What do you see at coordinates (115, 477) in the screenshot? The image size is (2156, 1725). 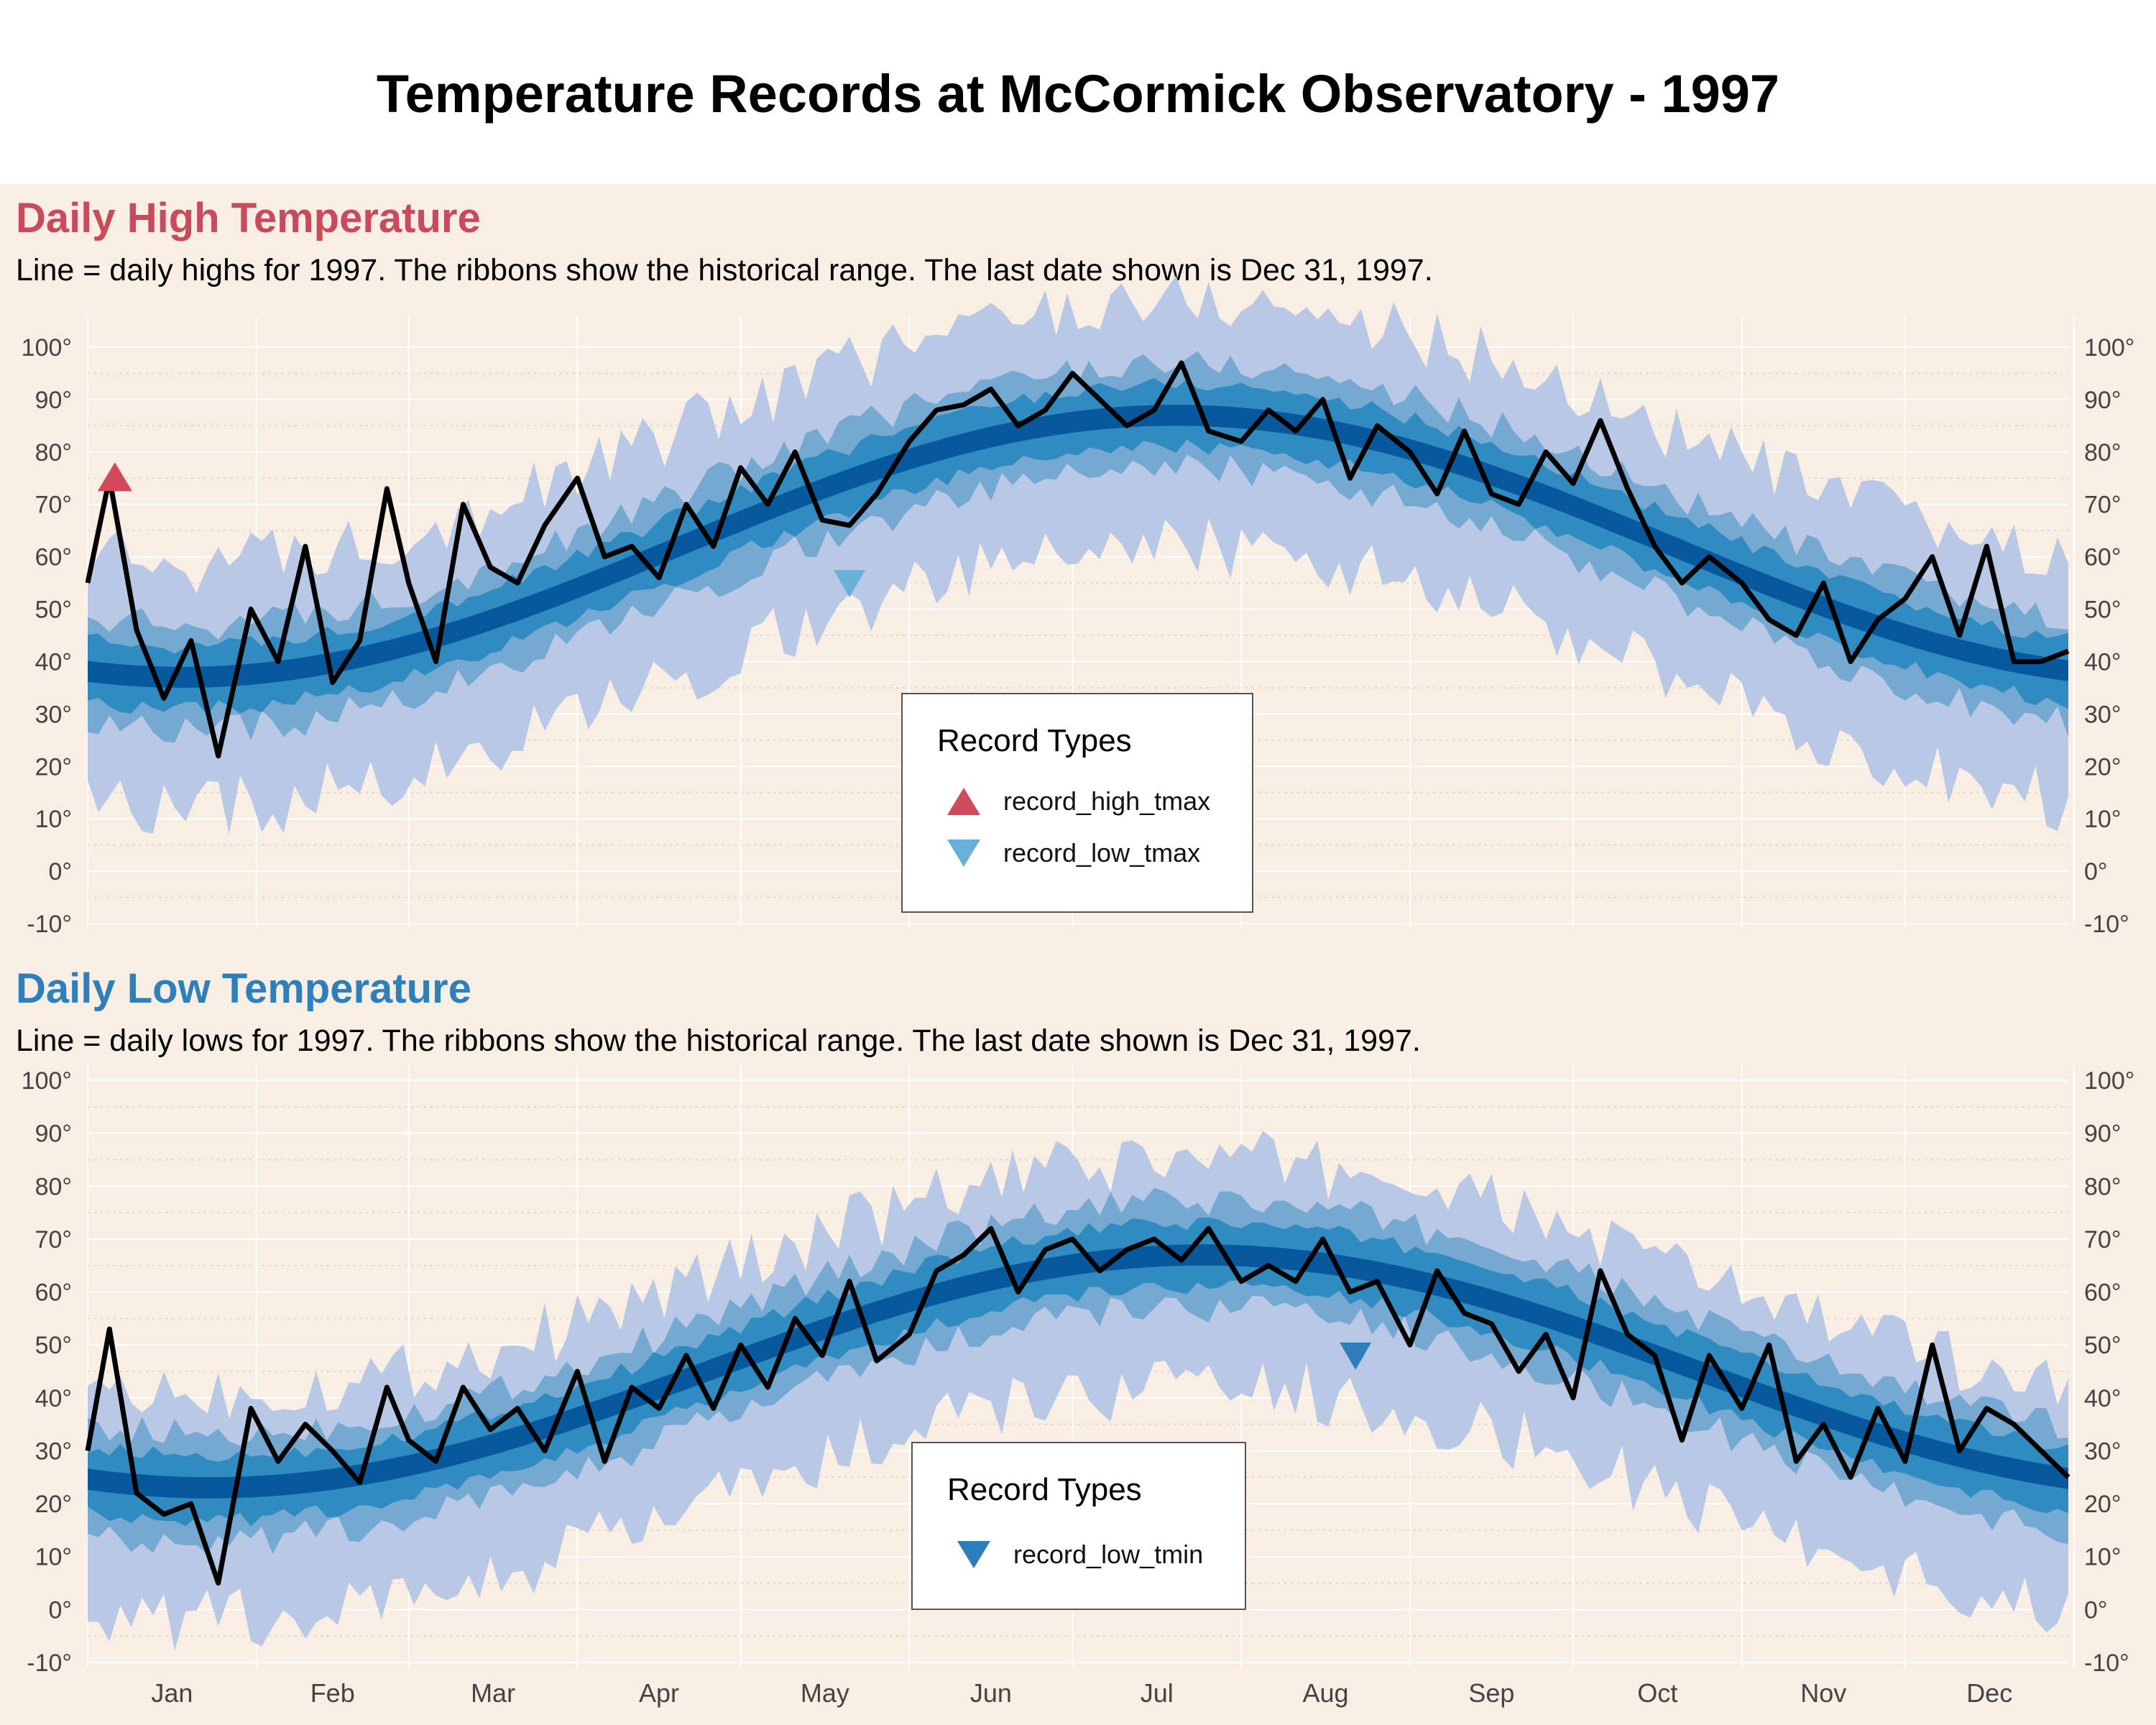 I see `record-marker-record-high-tmax` at bounding box center [115, 477].